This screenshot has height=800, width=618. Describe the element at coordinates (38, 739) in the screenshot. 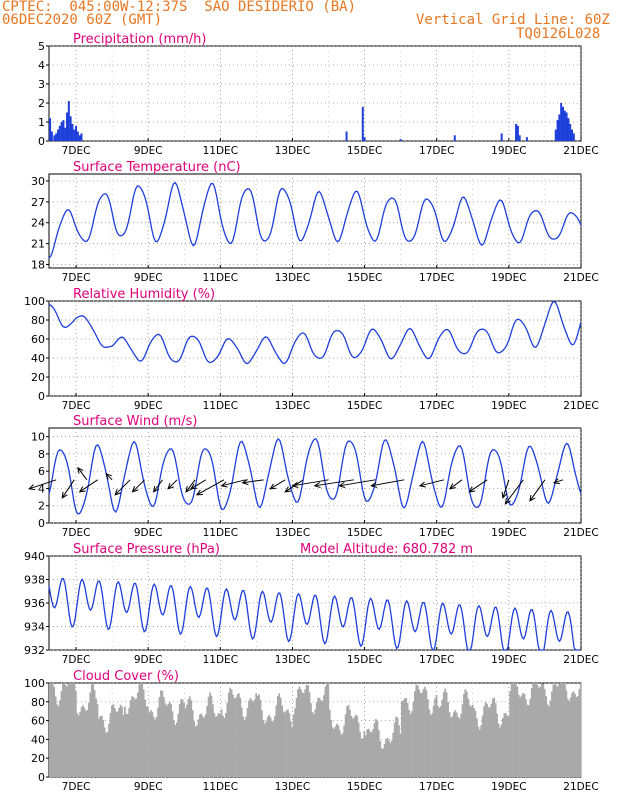

I see `y-tick-label: 40` at that location.